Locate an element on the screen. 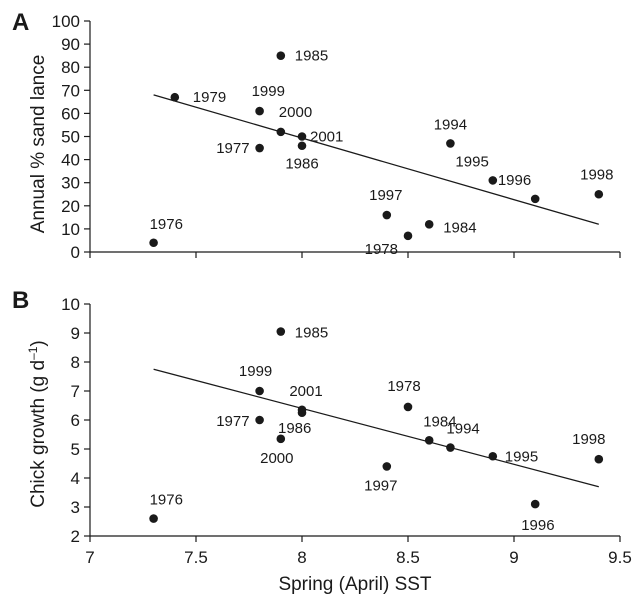 This screenshot has width=637, height=604. x-tick-label: 8 is located at coordinates (301, 557).